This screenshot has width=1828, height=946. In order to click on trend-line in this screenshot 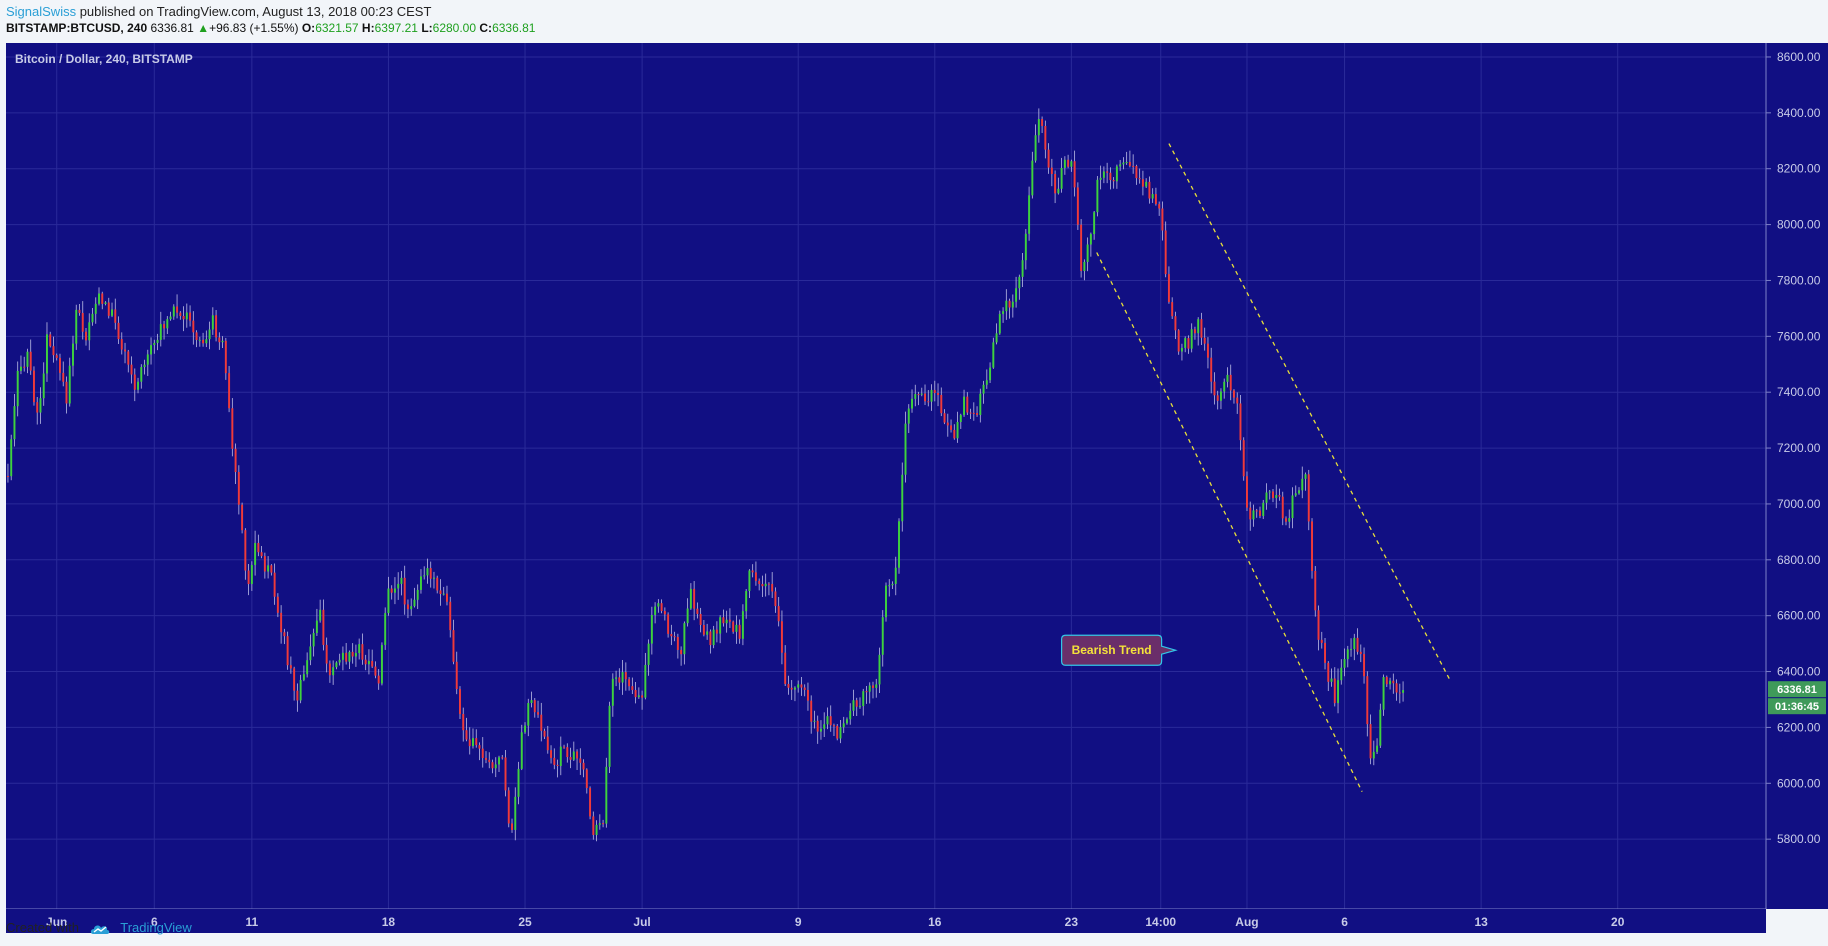, I will do `click(1309, 412)`.